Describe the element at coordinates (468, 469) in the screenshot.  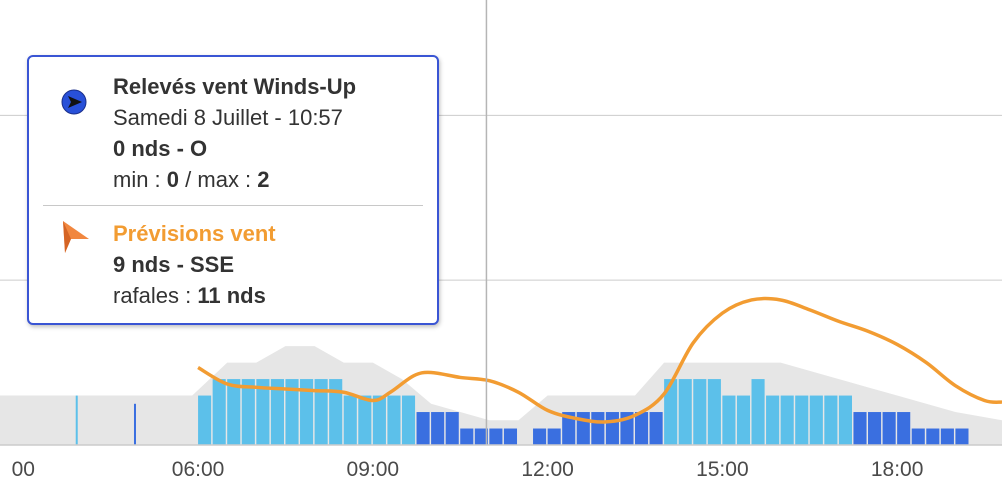
I see `x-axis-ticks: 00 06:00 09:00 12:00 15:00 18:00` at that location.